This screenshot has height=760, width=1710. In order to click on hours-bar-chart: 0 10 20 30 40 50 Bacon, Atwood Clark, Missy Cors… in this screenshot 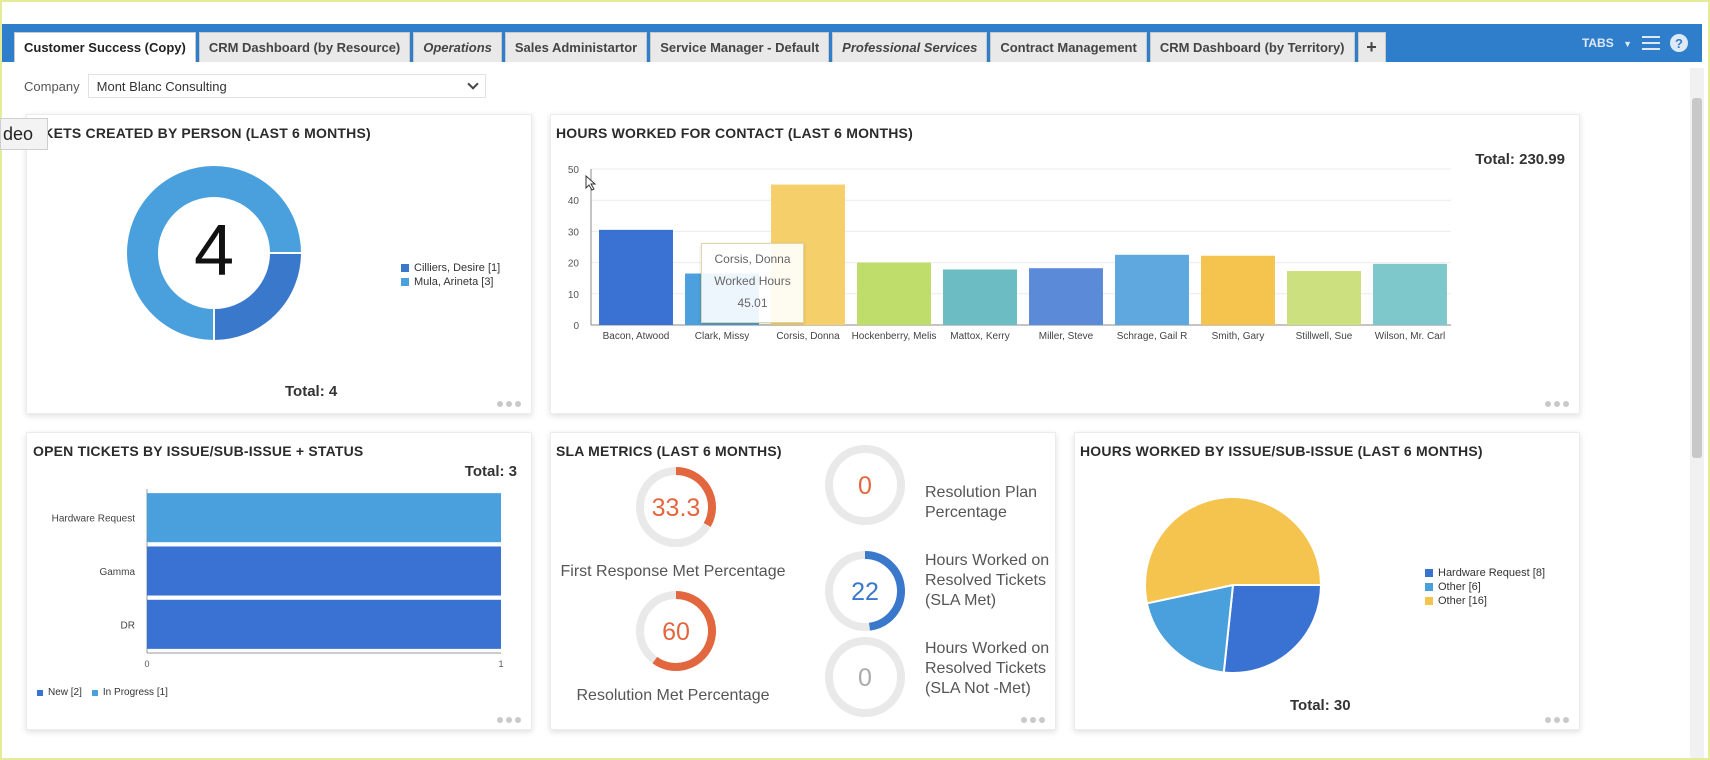, I will do `click(1009, 253)`.